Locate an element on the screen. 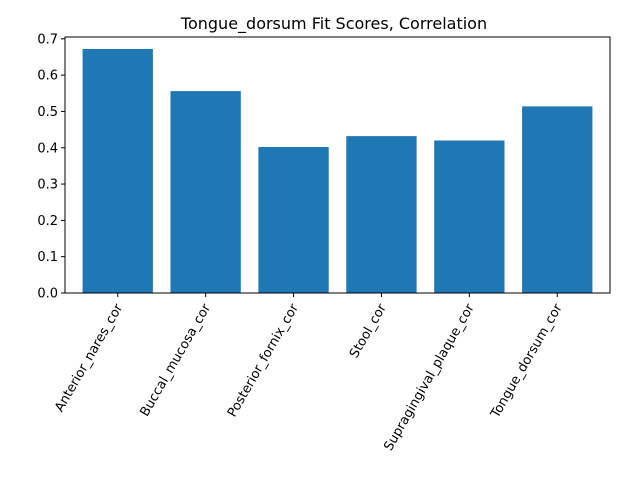 Image resolution: width=640 pixels, height=480 pixels. x-tick-label-1: Buccal_mucosa_cor is located at coordinates (176, 360).